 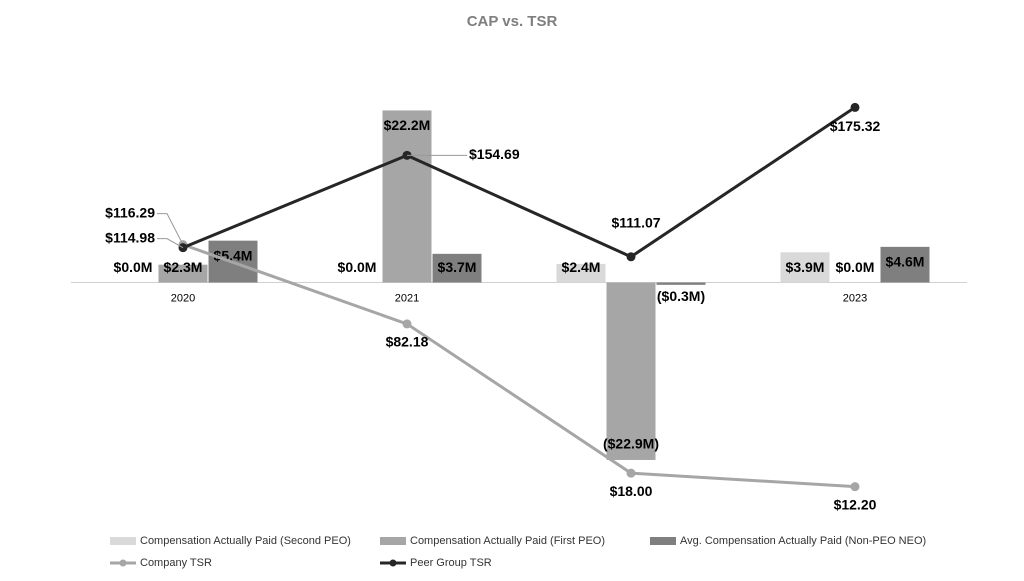 What do you see at coordinates (407, 298) in the screenshot?
I see `x-tick-label: 2021` at bounding box center [407, 298].